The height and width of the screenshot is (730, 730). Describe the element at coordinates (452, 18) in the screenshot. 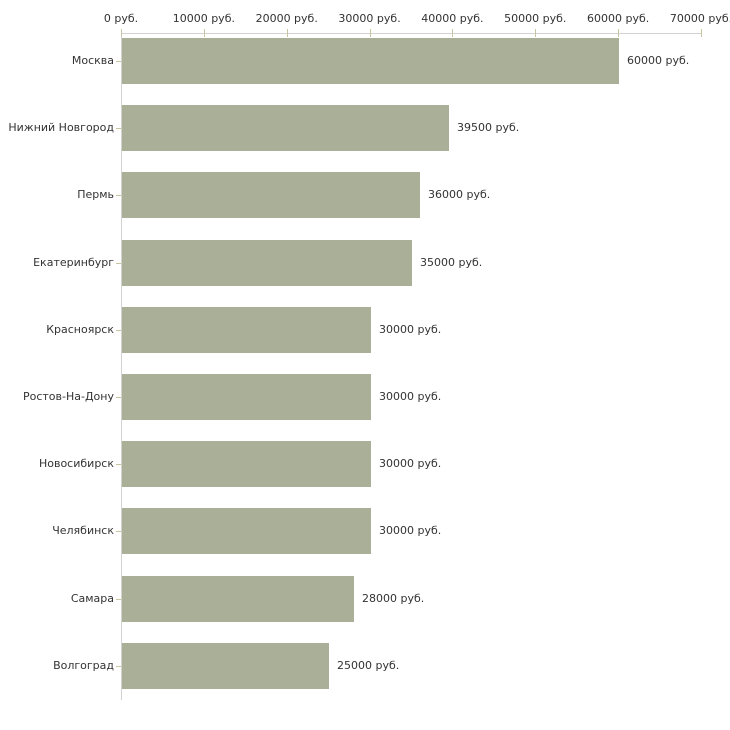

I see `x-tick-label: 40000 руб.` at that location.